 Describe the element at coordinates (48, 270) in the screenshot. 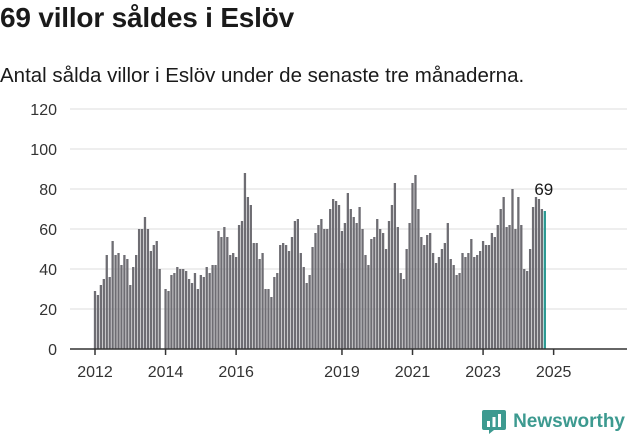

I see `y-tick-label: 40` at that location.